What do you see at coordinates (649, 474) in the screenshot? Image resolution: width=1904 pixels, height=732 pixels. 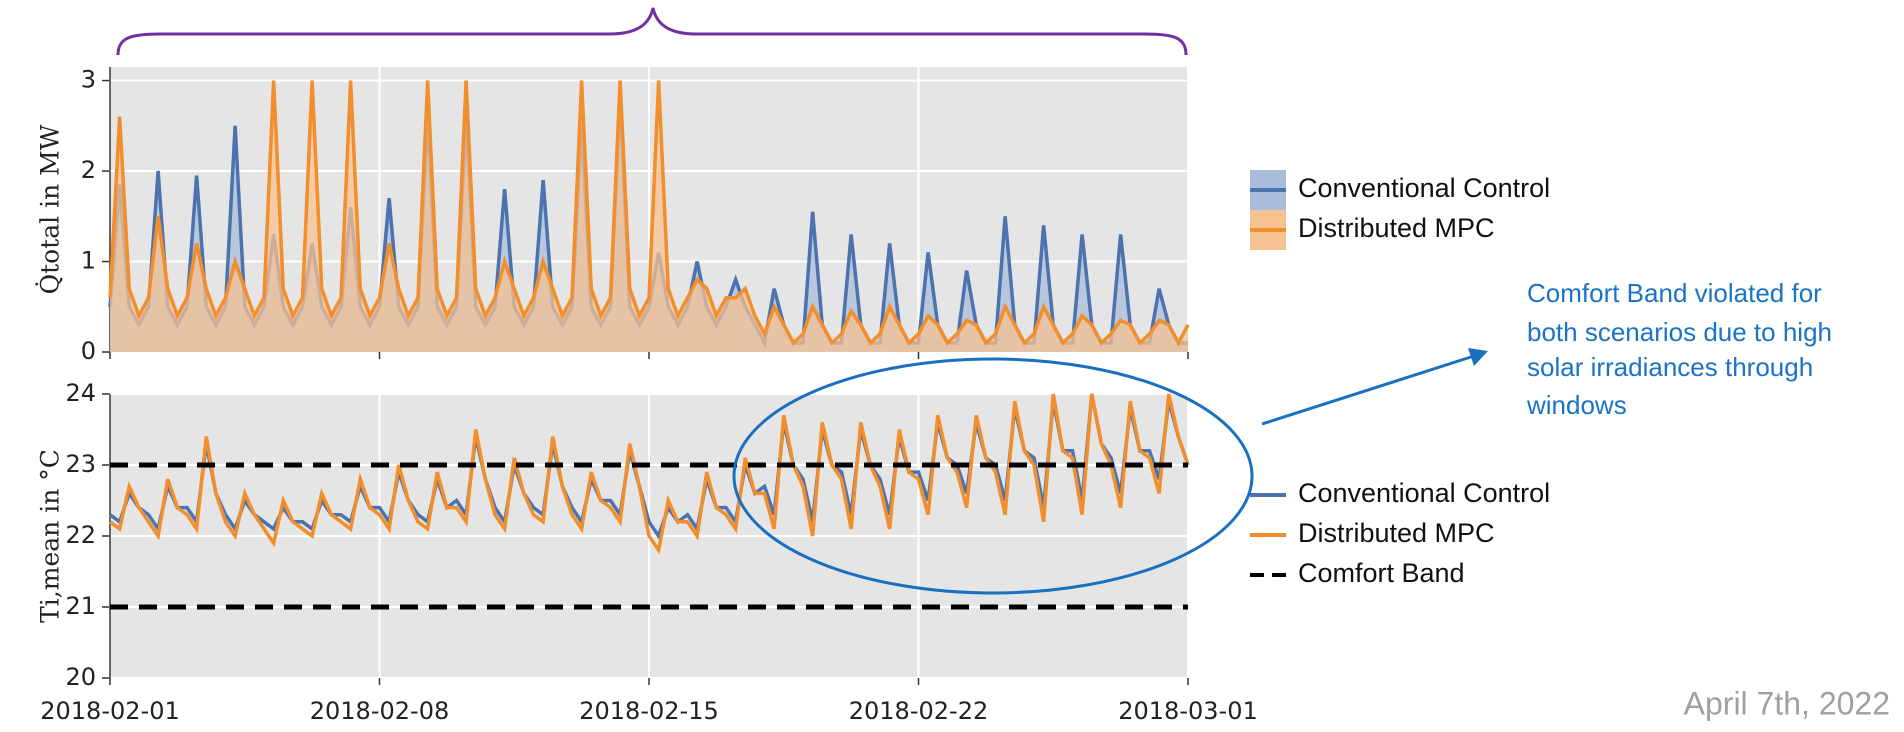 I see `line` at bounding box center [649, 474].